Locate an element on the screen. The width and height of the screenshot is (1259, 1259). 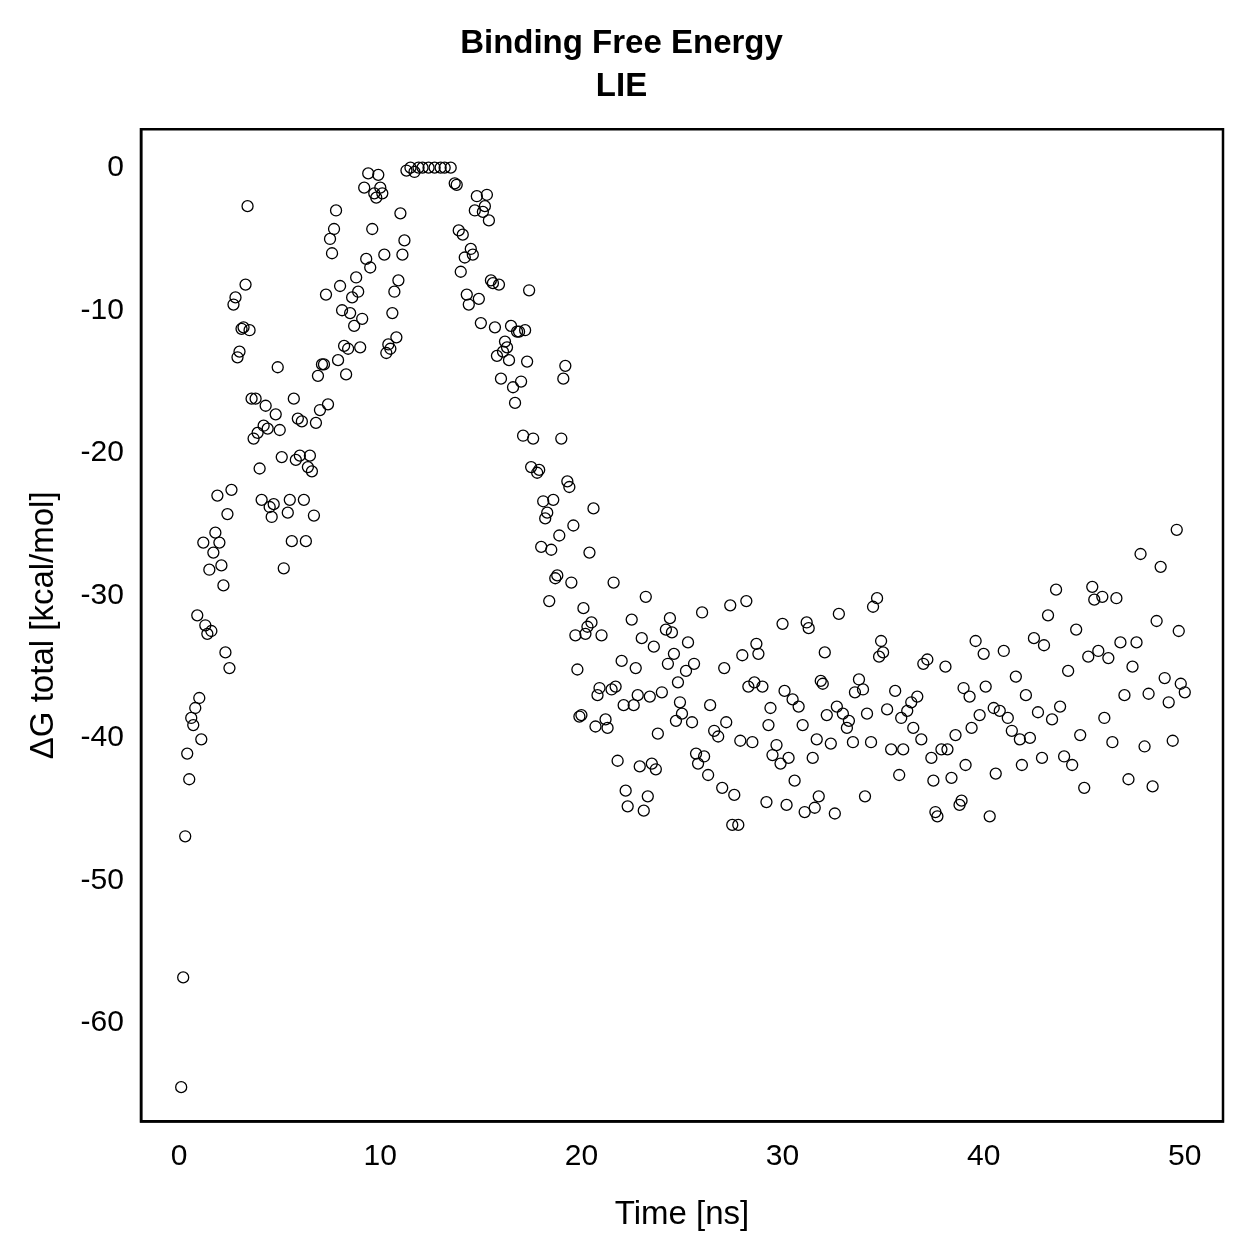
x-tick-label: 0 is located at coordinates (179, 1154).